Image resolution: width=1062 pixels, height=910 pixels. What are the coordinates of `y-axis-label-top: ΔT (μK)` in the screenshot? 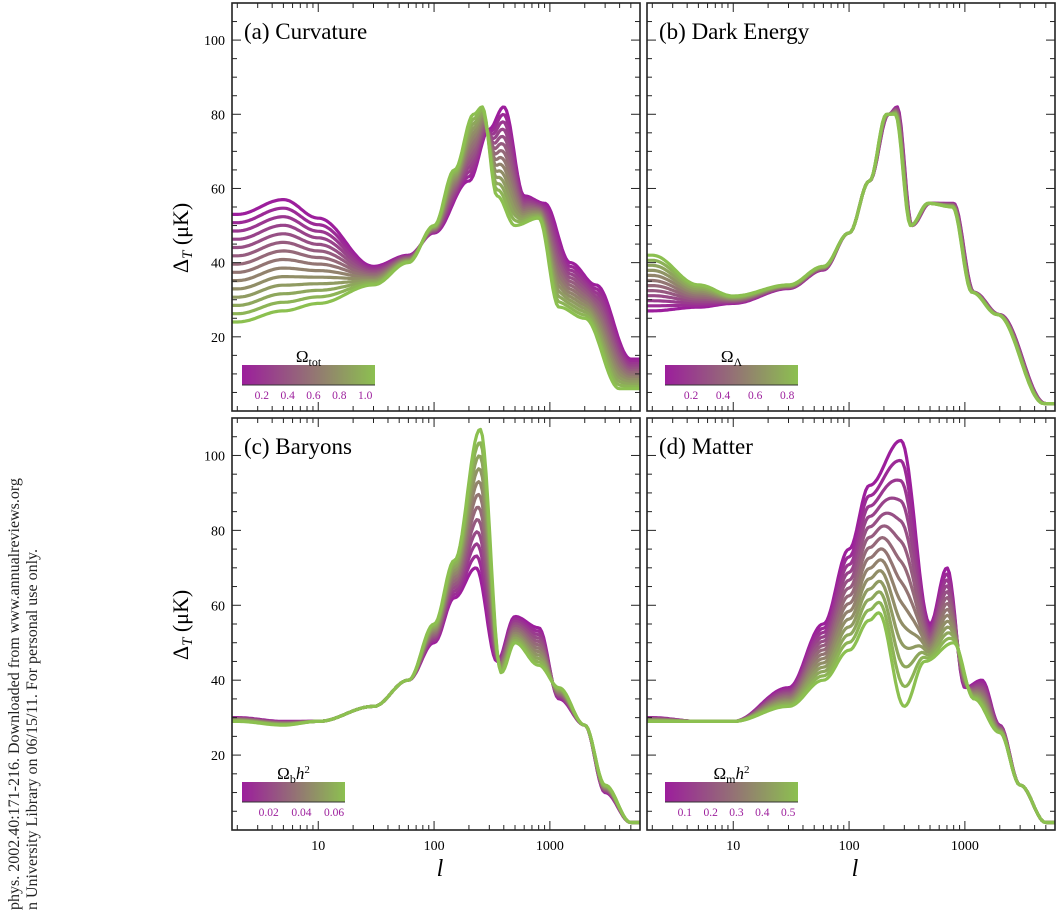 It's located at (182, 238).